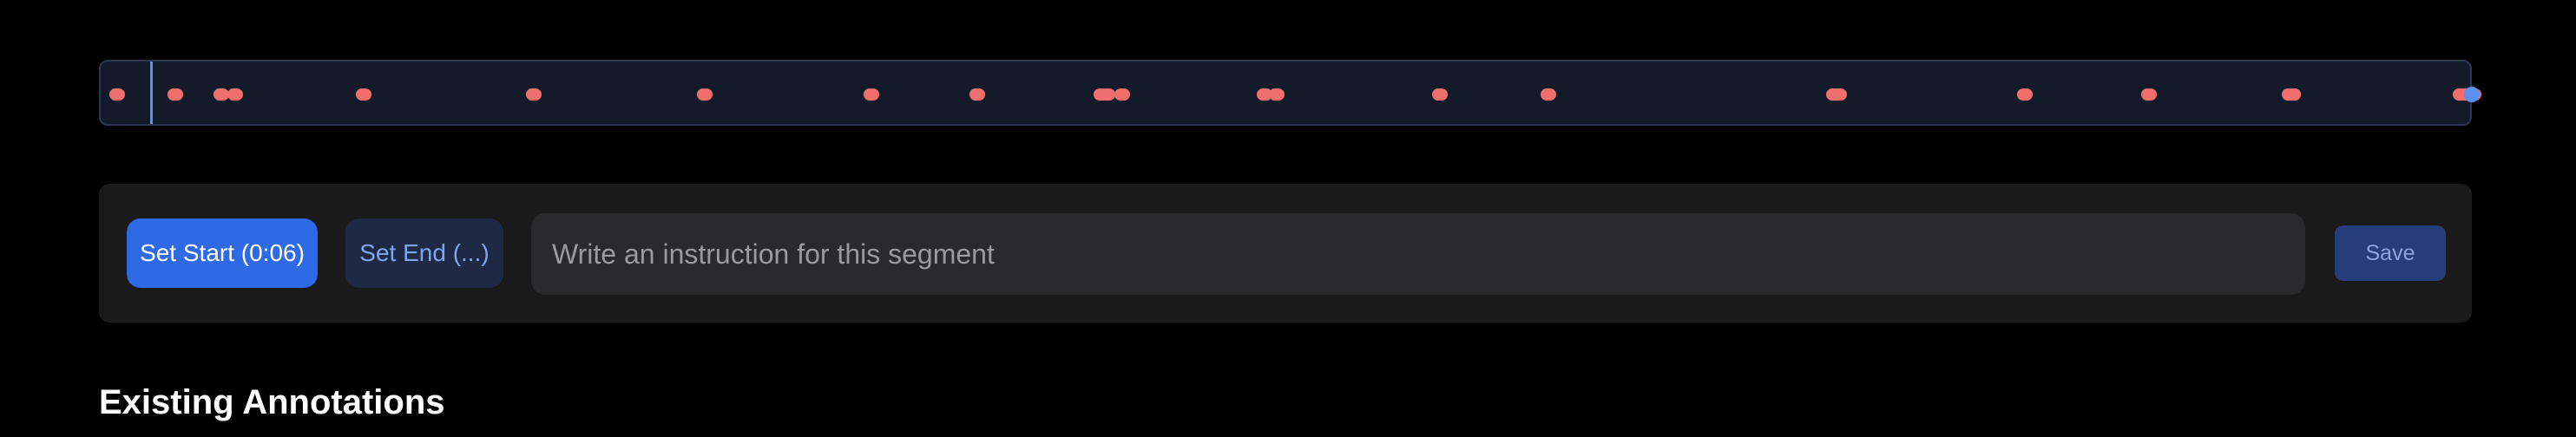 This screenshot has width=2576, height=437. What do you see at coordinates (223, 253) in the screenshot?
I see `set-start-button: Set Start (0:06)` at bounding box center [223, 253].